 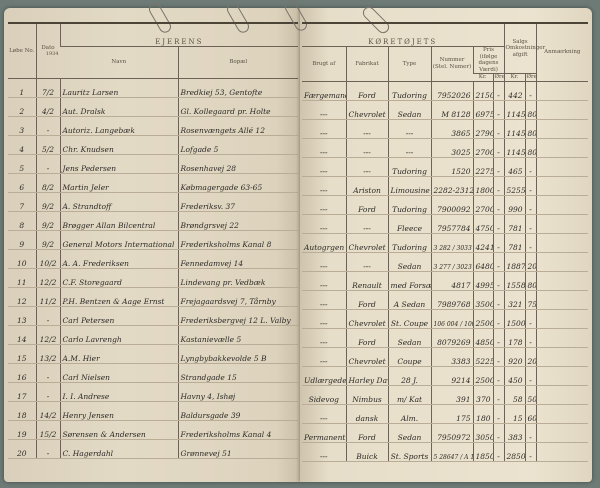 I want to click on owner-address: Frederiksholms Kanal 4, so click(x=238, y=430).